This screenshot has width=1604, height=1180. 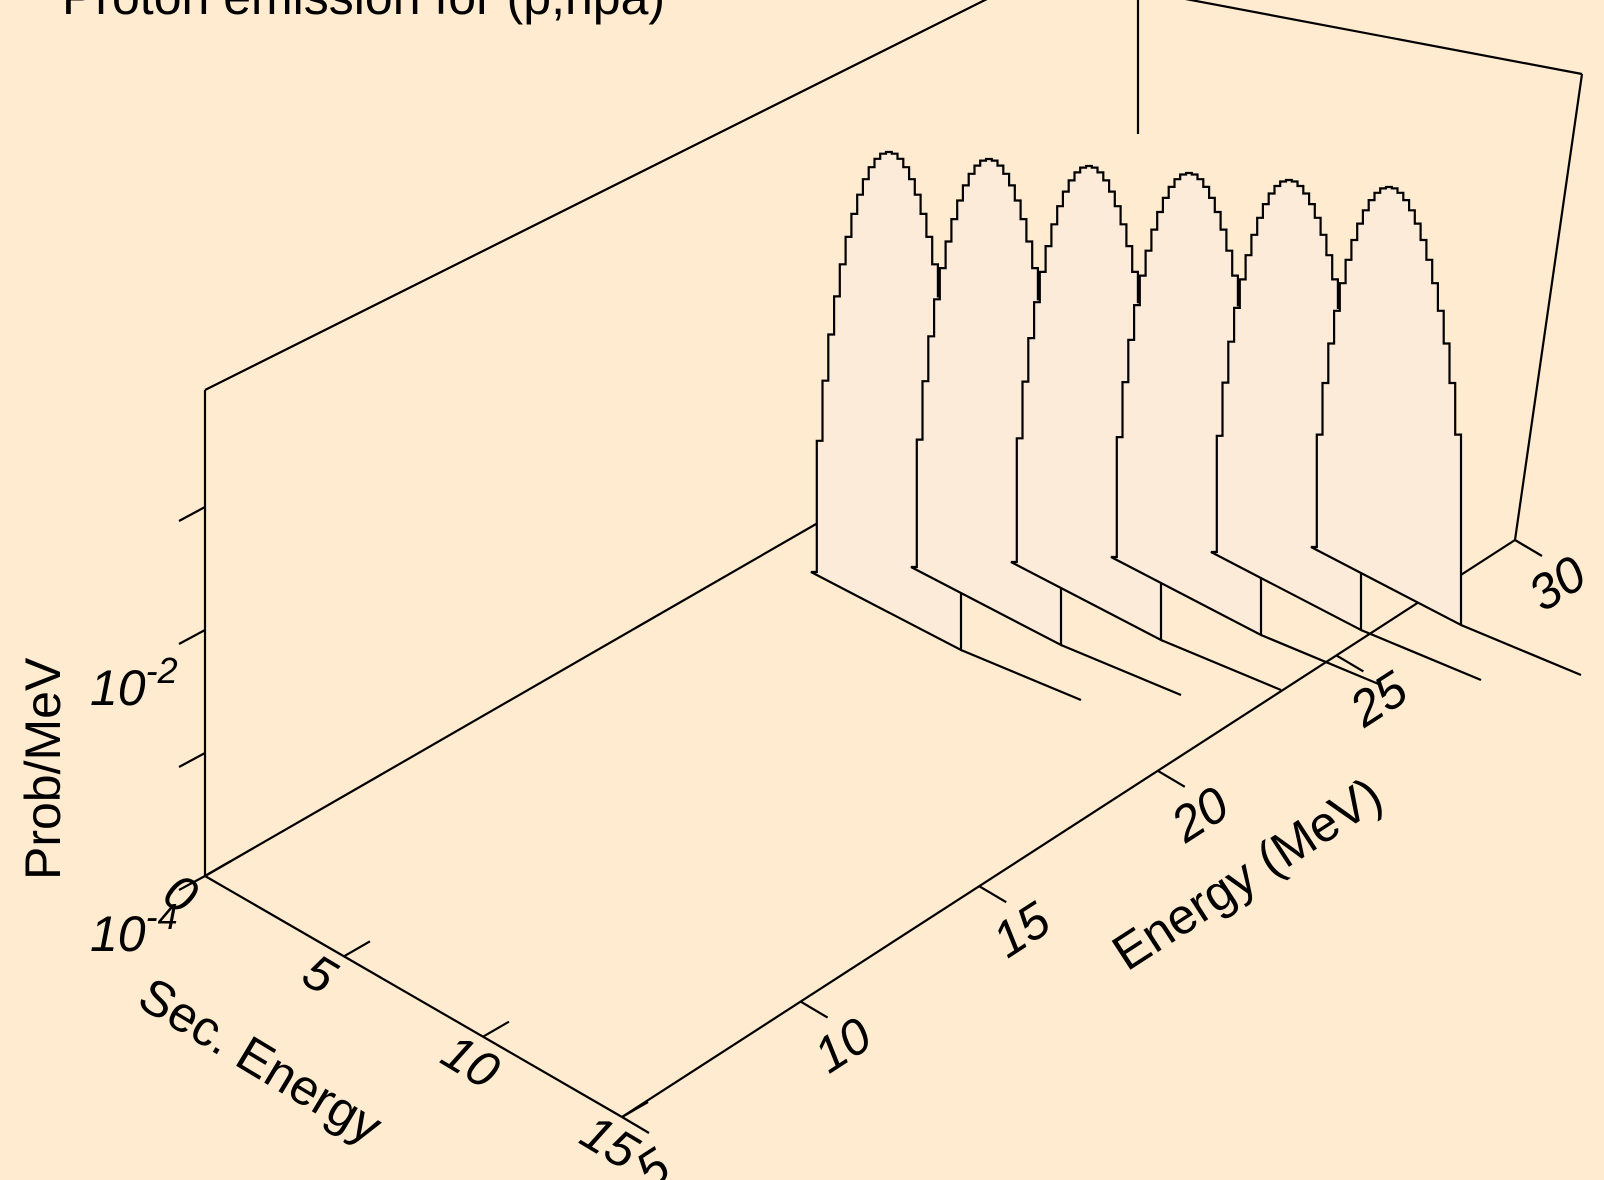 I want to click on right-back-edge, so click(x=1548, y=307).